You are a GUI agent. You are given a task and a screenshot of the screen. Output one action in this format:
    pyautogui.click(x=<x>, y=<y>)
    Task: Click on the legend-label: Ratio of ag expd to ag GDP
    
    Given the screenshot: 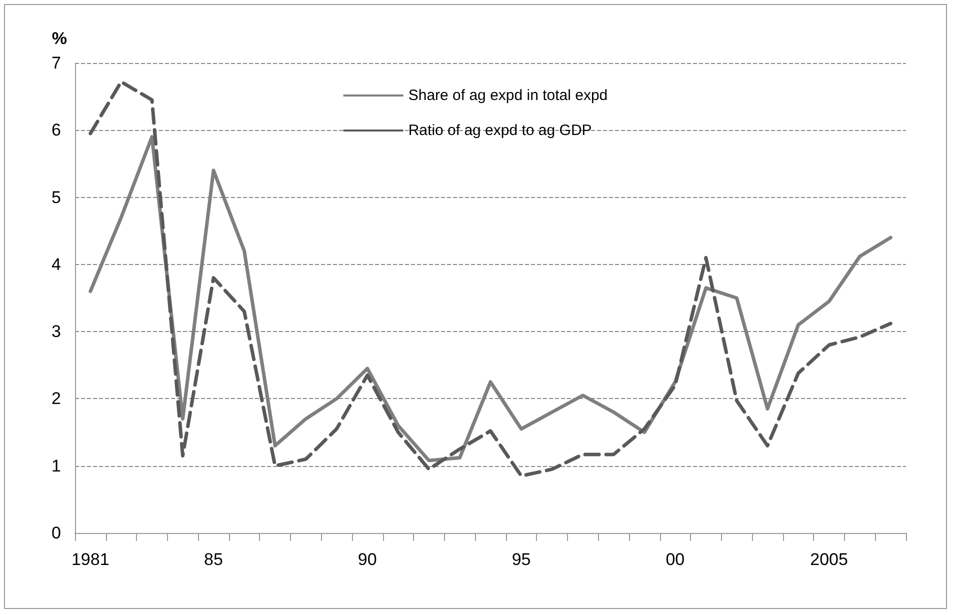 What is the action you would take?
    pyautogui.click(x=500, y=130)
    